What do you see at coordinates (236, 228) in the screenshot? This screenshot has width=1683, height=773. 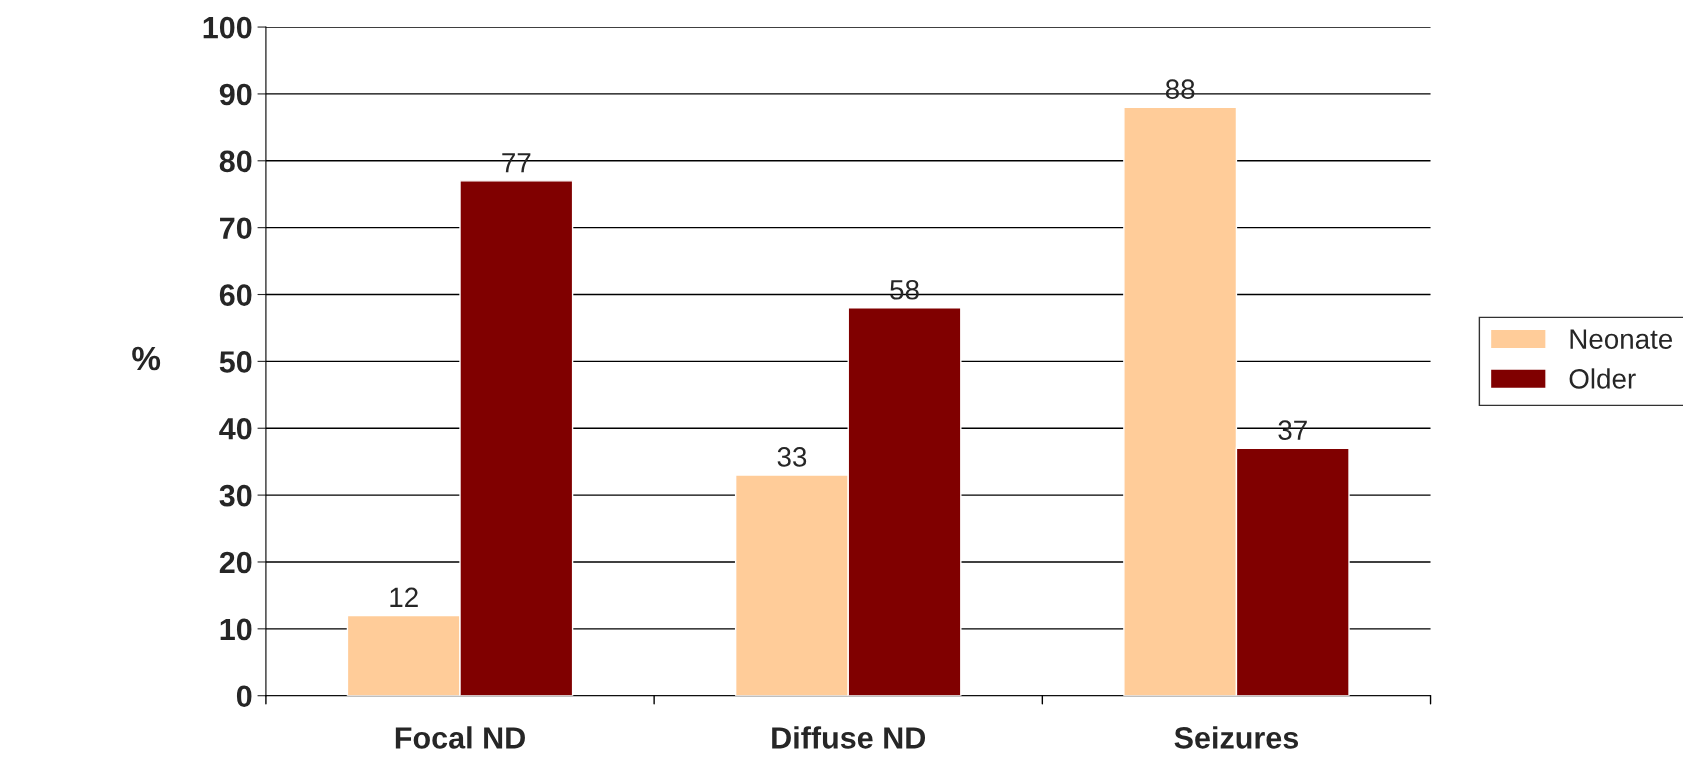 I see `y-tick-label: 70` at bounding box center [236, 228].